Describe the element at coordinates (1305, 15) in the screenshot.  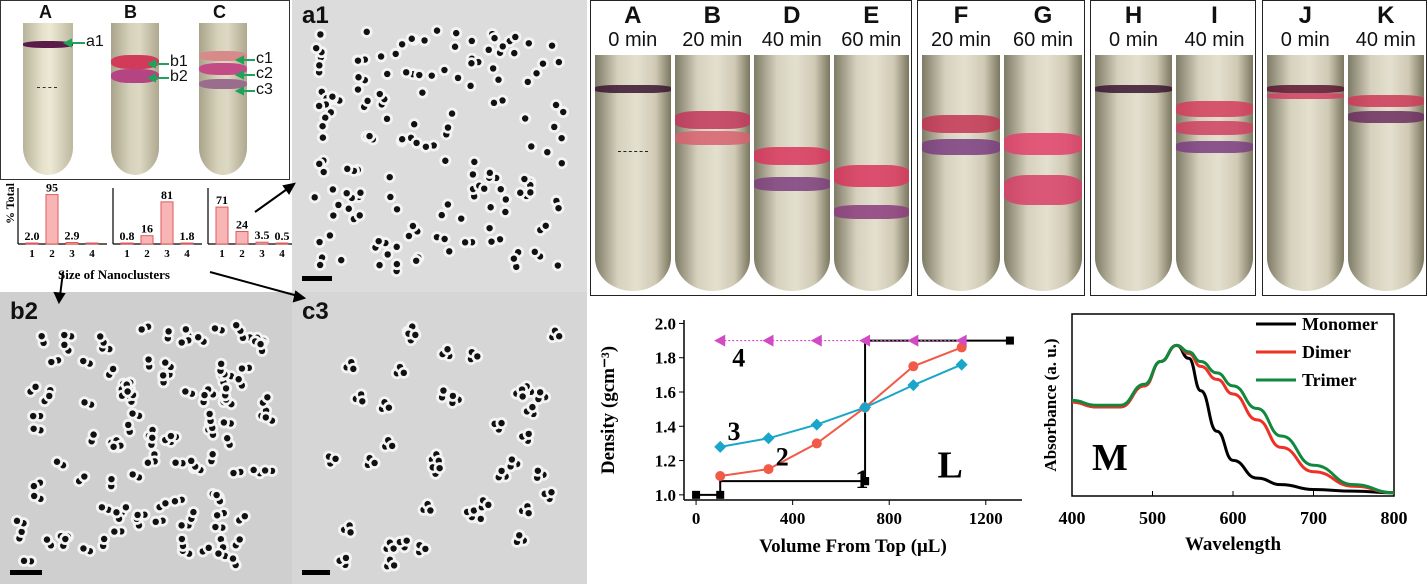
I see `tube-photo-letter: J` at that location.